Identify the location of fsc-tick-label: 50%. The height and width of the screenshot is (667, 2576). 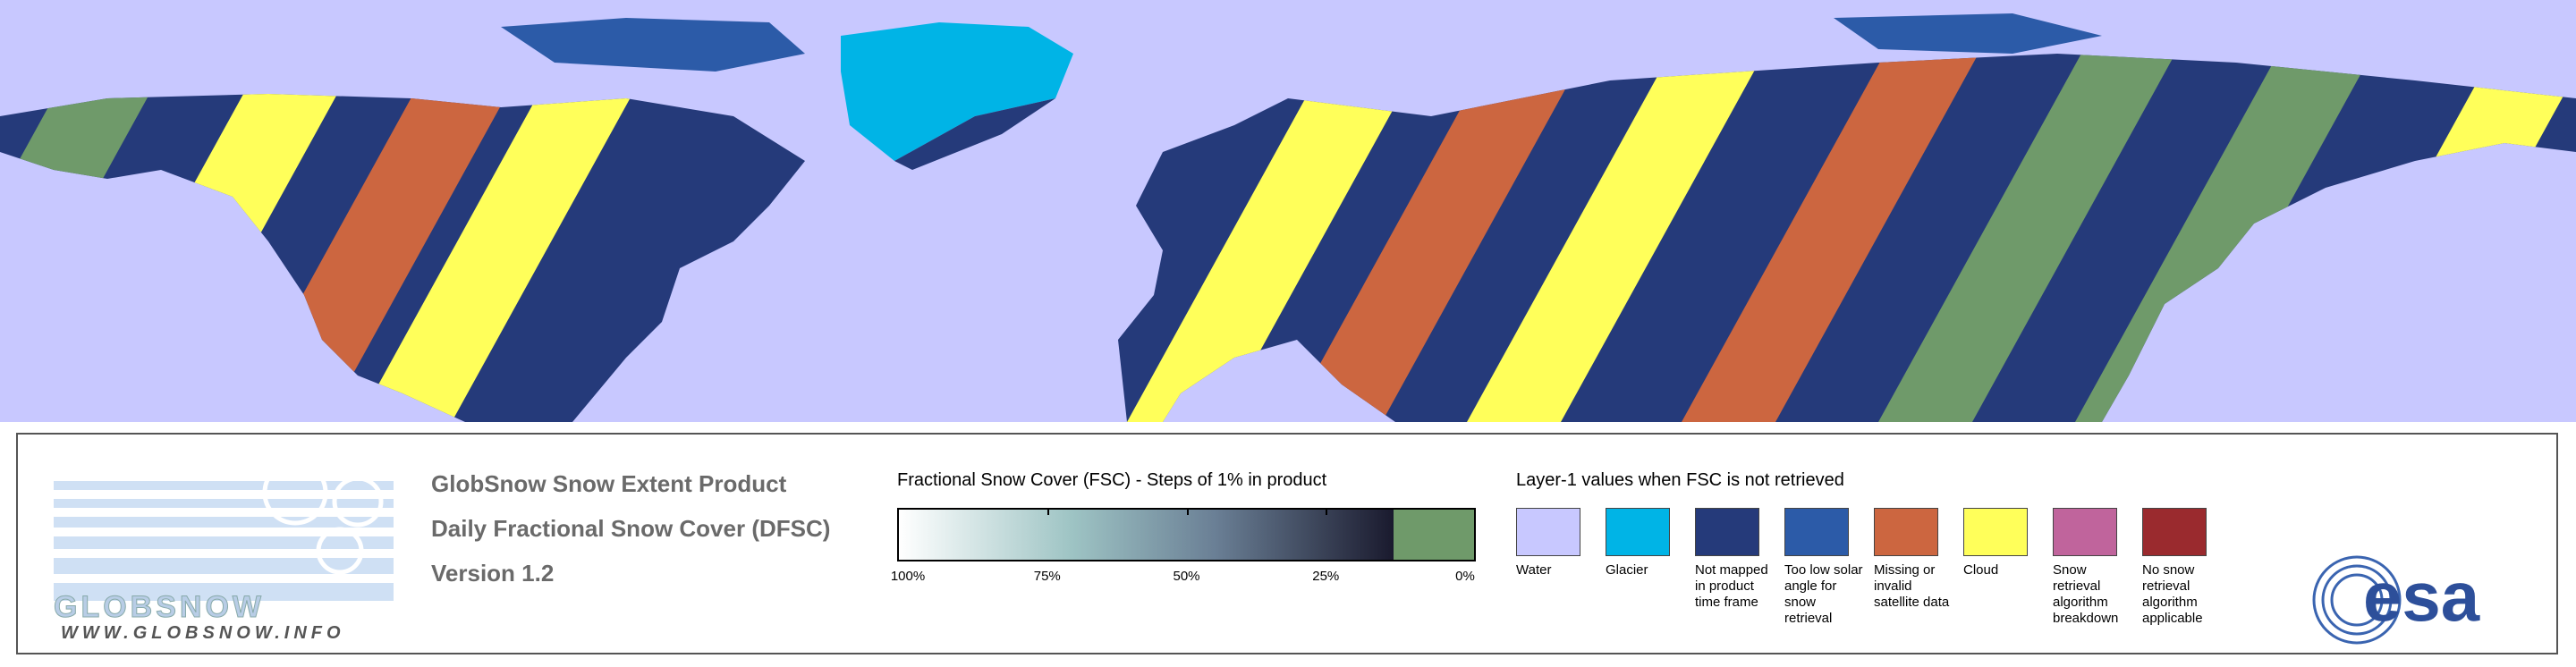
(1186, 576).